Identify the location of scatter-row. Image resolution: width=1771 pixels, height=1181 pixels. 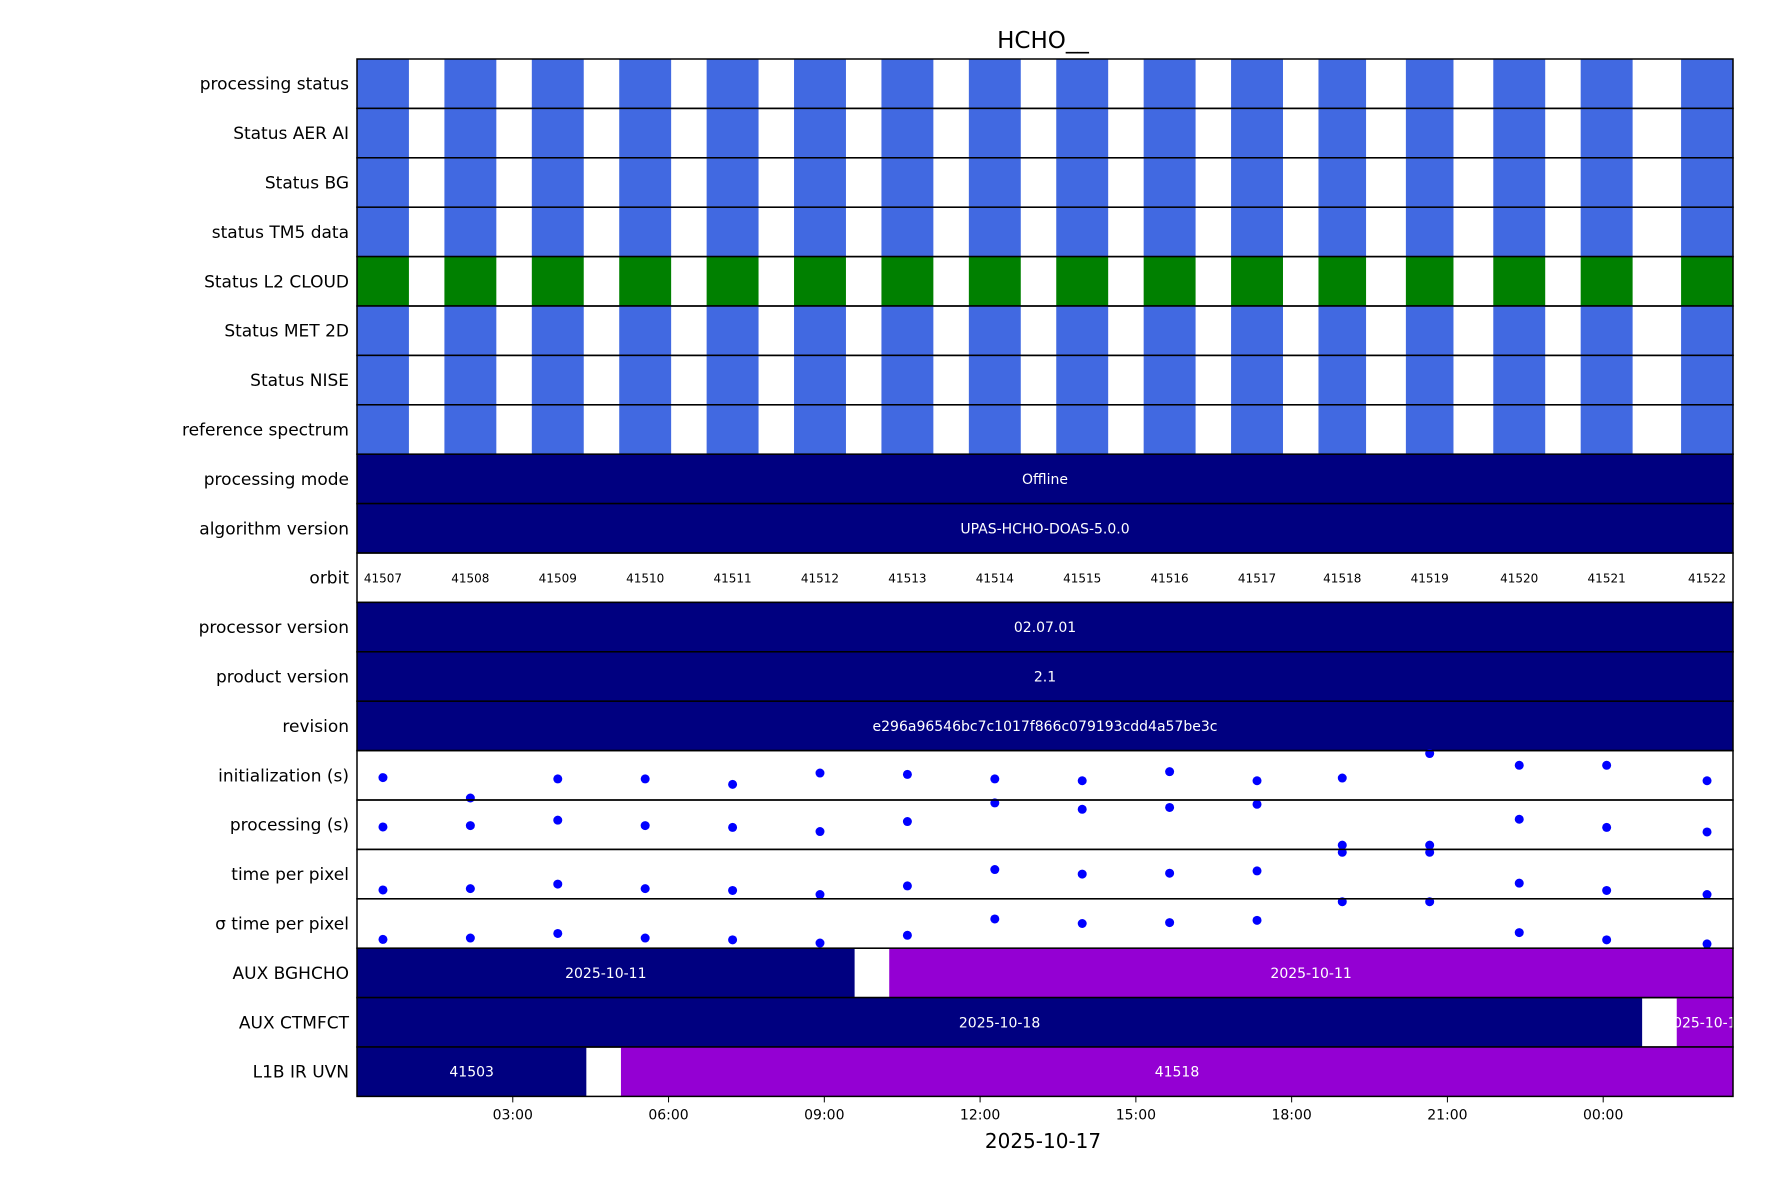
(1045, 923).